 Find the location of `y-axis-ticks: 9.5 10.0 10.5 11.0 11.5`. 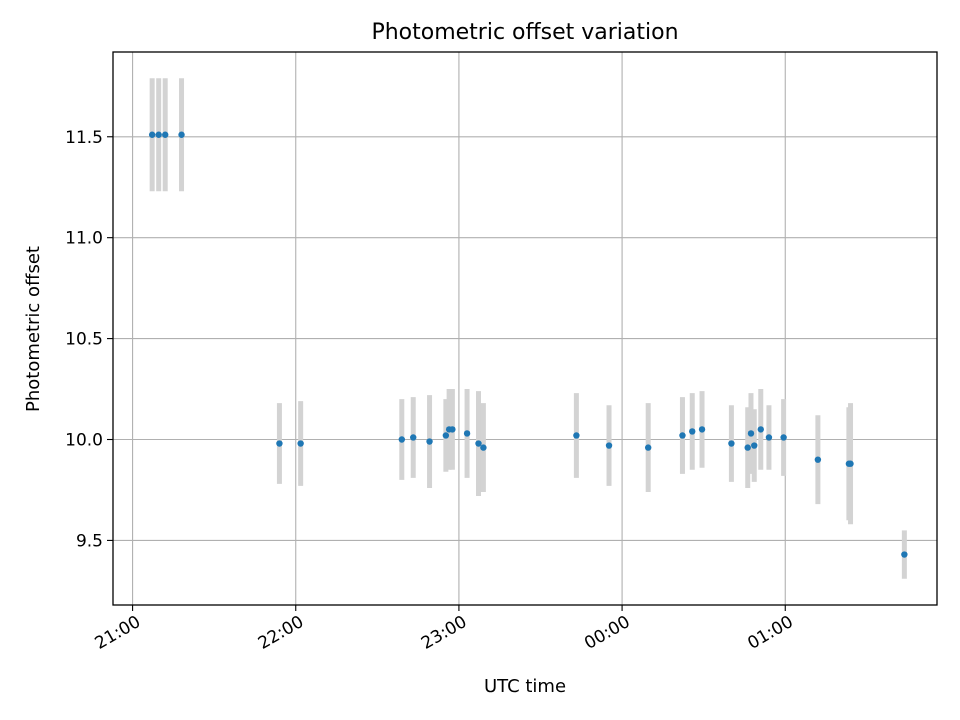

y-axis-ticks: 9.5 10.0 10.5 11.0 11.5 is located at coordinates (89, 339).